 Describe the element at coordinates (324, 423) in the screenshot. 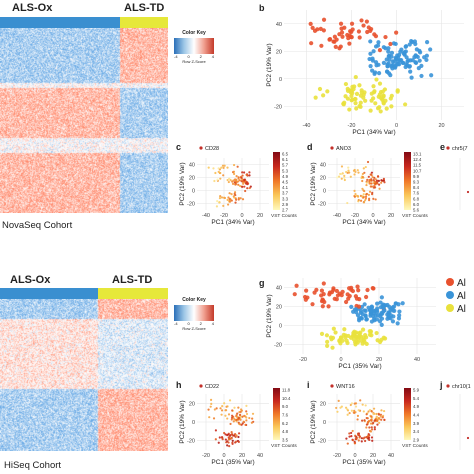

I see `y-tick-label: 0` at that location.